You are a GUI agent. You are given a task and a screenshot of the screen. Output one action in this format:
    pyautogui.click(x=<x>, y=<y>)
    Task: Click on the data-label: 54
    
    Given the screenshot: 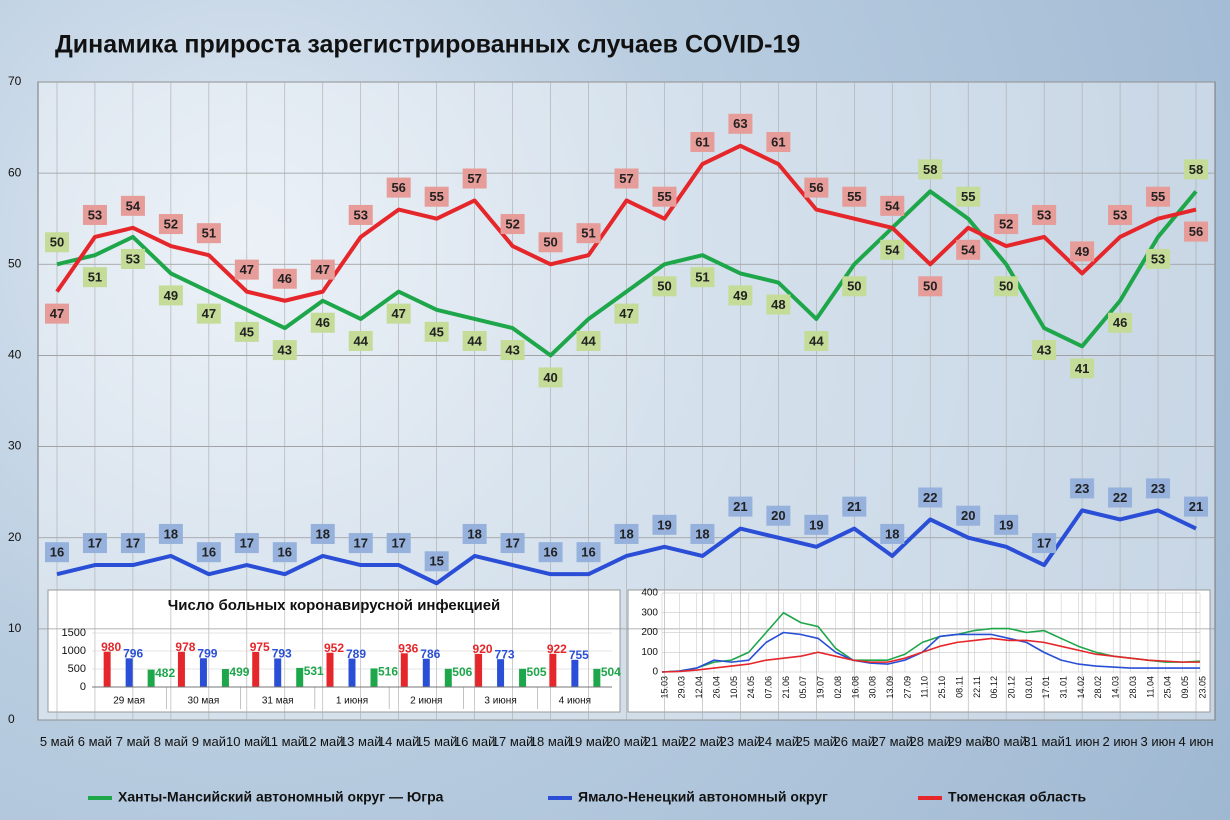 What is the action you would take?
    pyautogui.click(x=892, y=205)
    